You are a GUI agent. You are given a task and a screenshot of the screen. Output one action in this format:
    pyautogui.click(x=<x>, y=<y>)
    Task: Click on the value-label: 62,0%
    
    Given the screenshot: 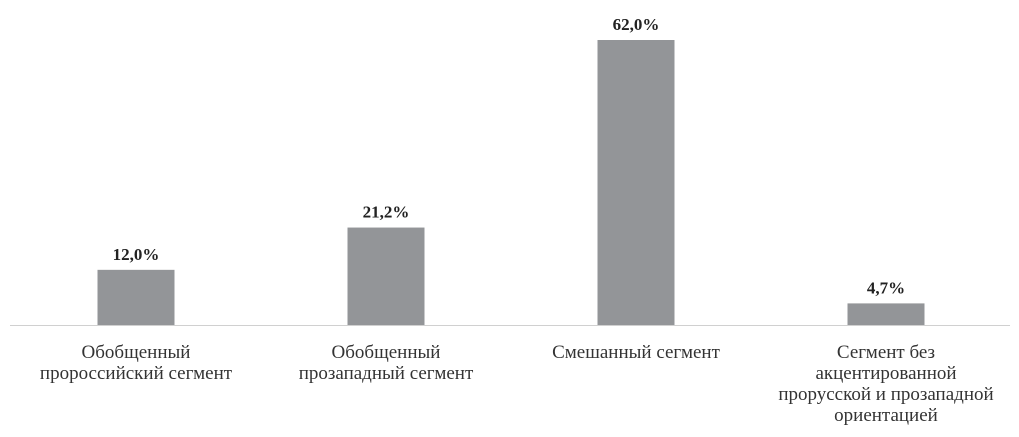 What is the action you would take?
    pyautogui.click(x=636, y=24)
    